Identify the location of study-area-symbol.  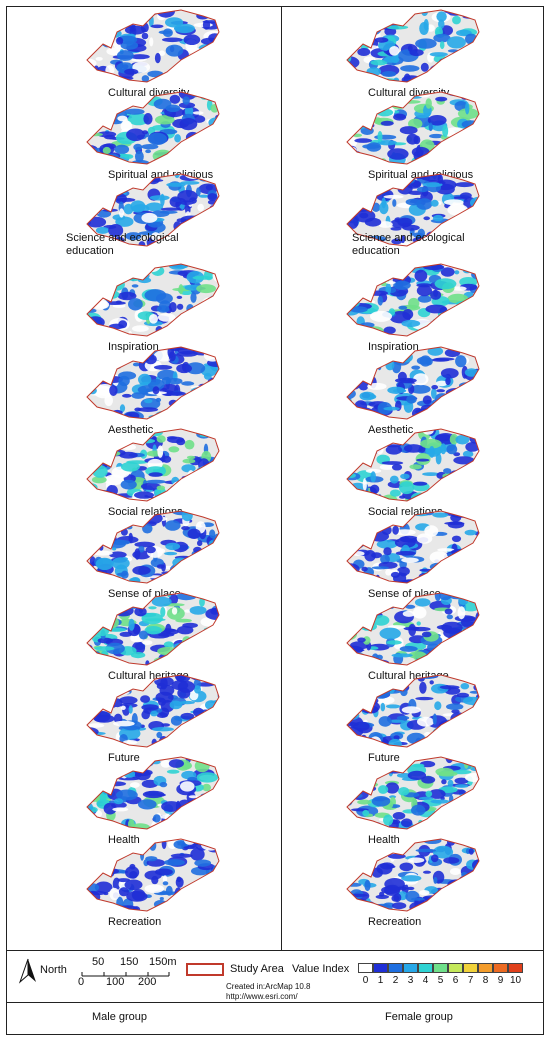
(205, 969).